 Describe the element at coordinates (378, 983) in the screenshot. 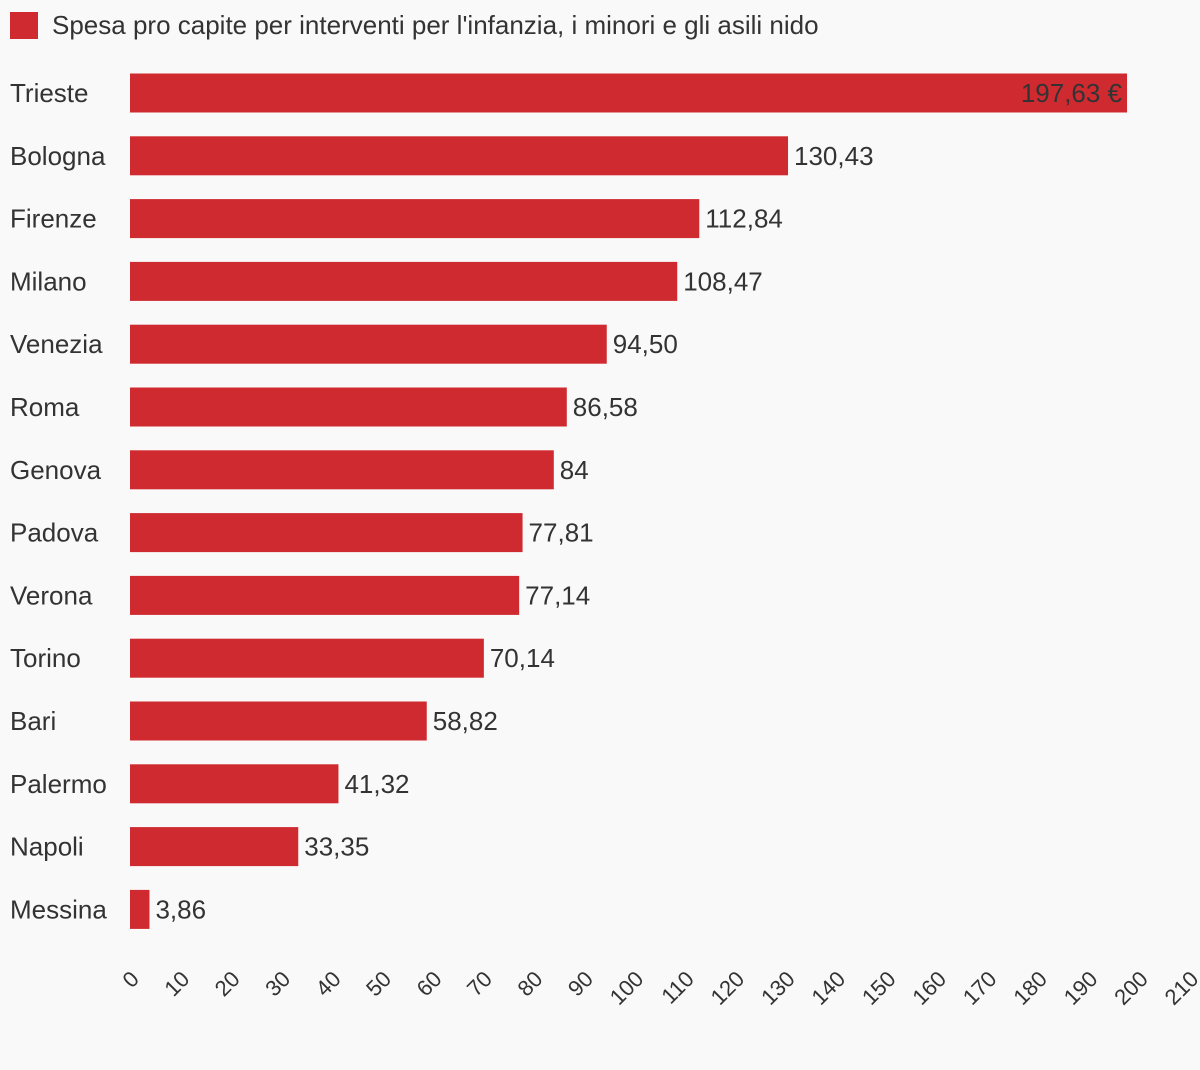

I see `x-tick-label: 50` at that location.